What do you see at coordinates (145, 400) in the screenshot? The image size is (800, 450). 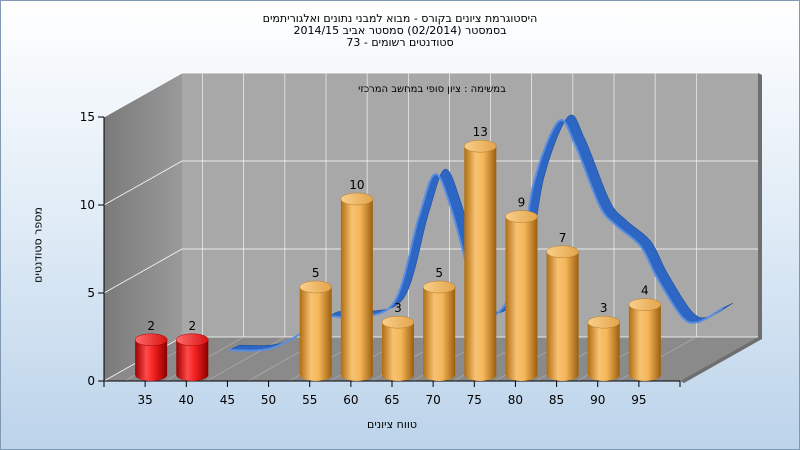 I see `x-tick-label: 35` at bounding box center [145, 400].